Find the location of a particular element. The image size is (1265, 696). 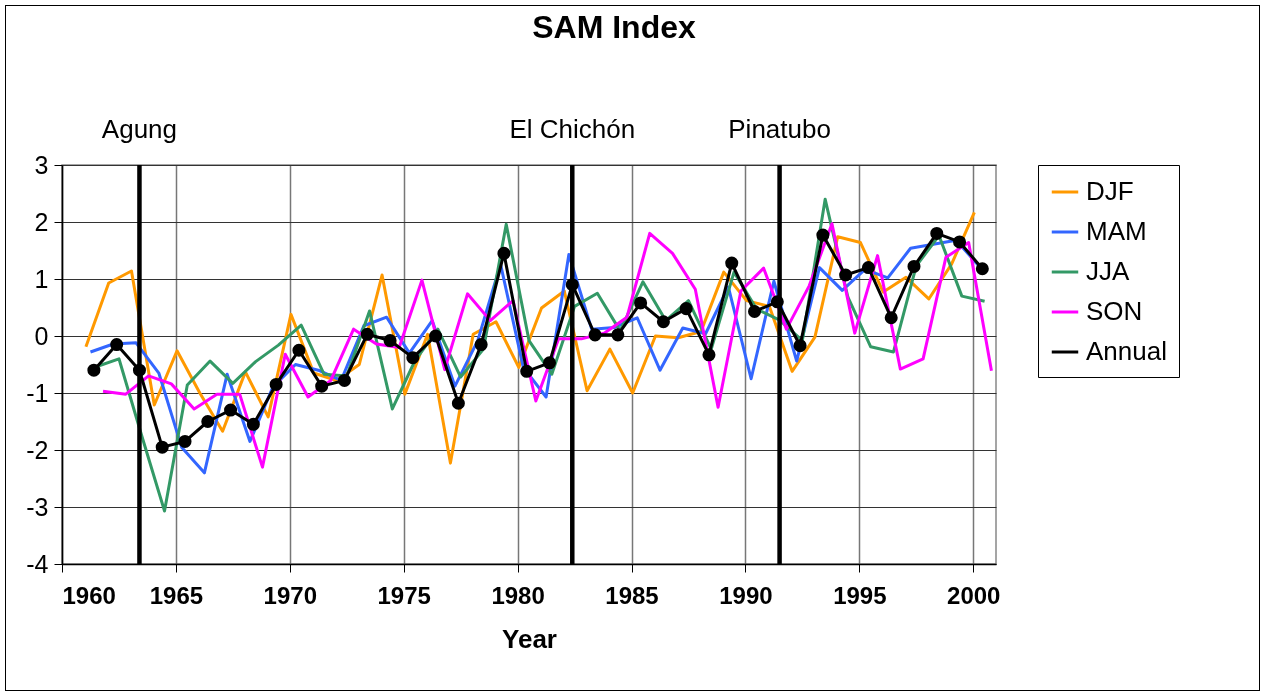

y-tick-label: 0 is located at coordinates (41, 335).